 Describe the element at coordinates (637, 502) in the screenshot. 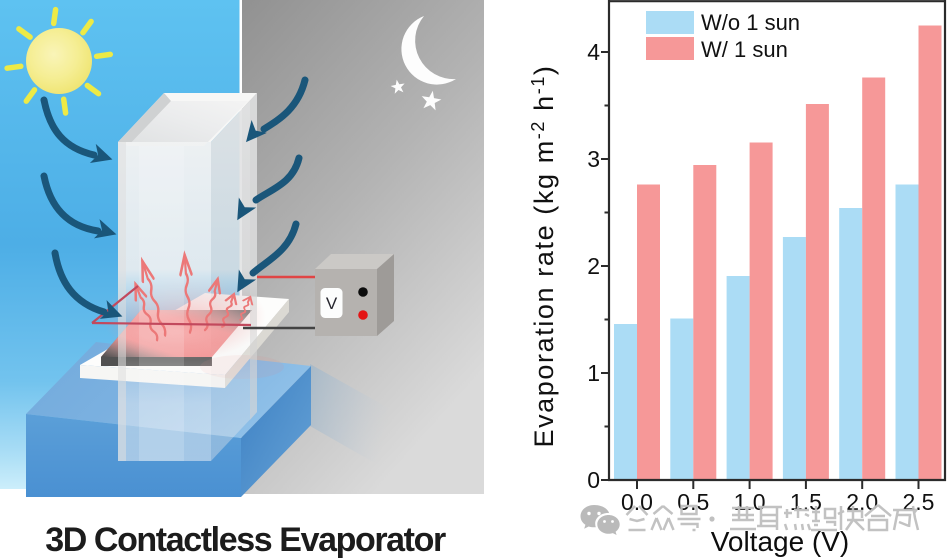

I see `svg-text: 0.0` at that location.